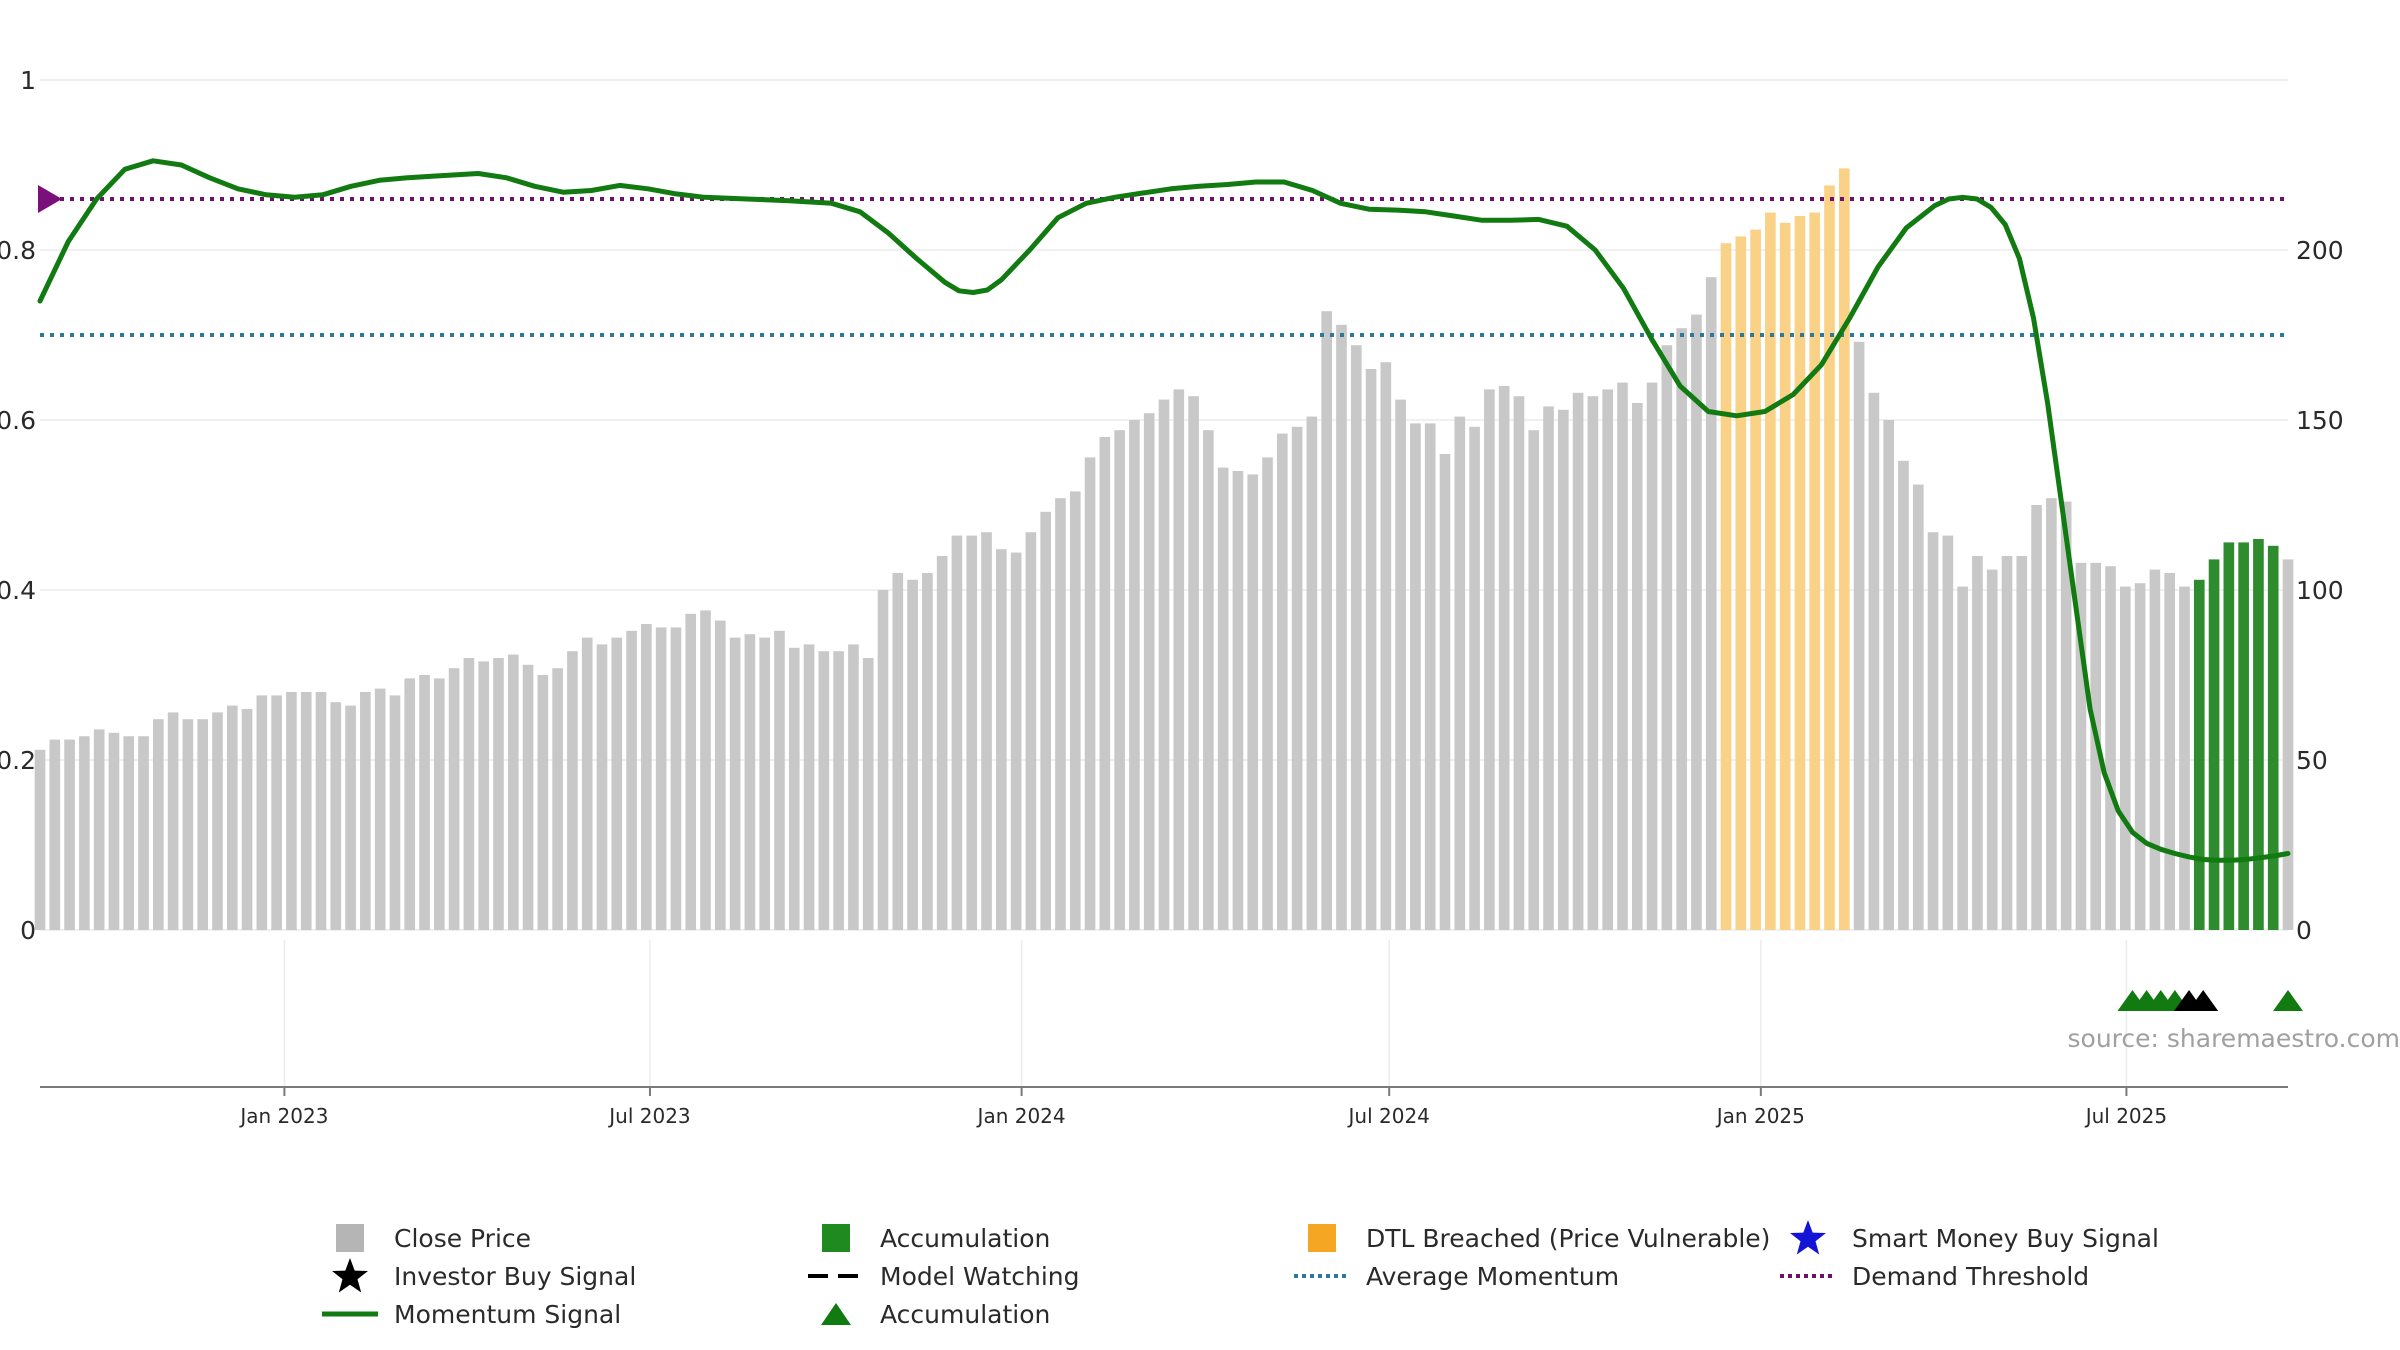 The image size is (2400, 1350). I want to click on left-axis-tick-label: 0.4, so click(18, 590).